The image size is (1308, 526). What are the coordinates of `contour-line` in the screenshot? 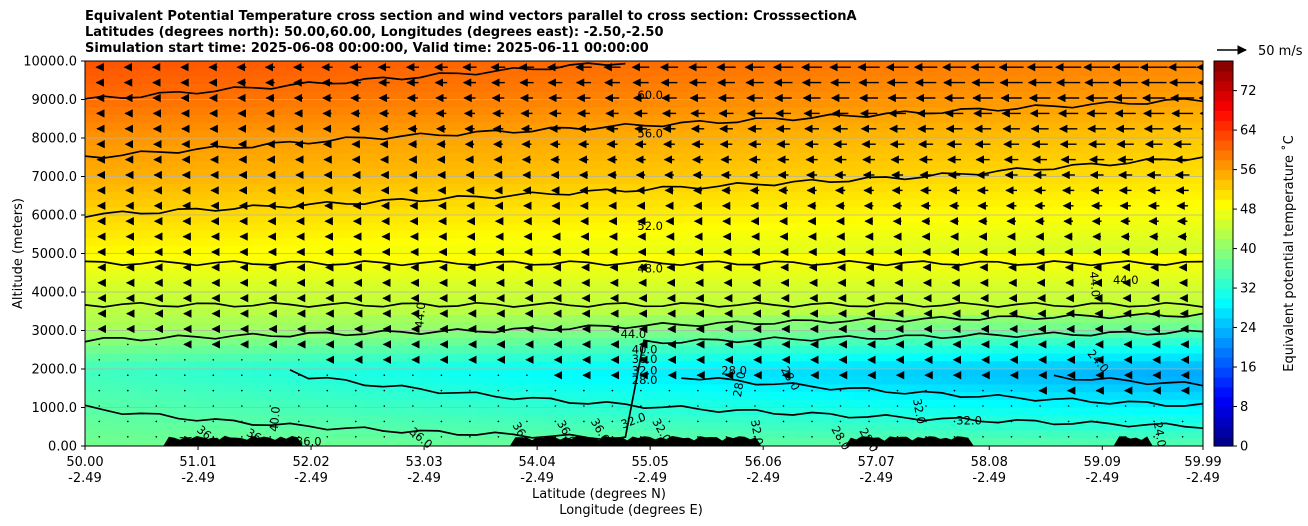 It's located at (942, 392).